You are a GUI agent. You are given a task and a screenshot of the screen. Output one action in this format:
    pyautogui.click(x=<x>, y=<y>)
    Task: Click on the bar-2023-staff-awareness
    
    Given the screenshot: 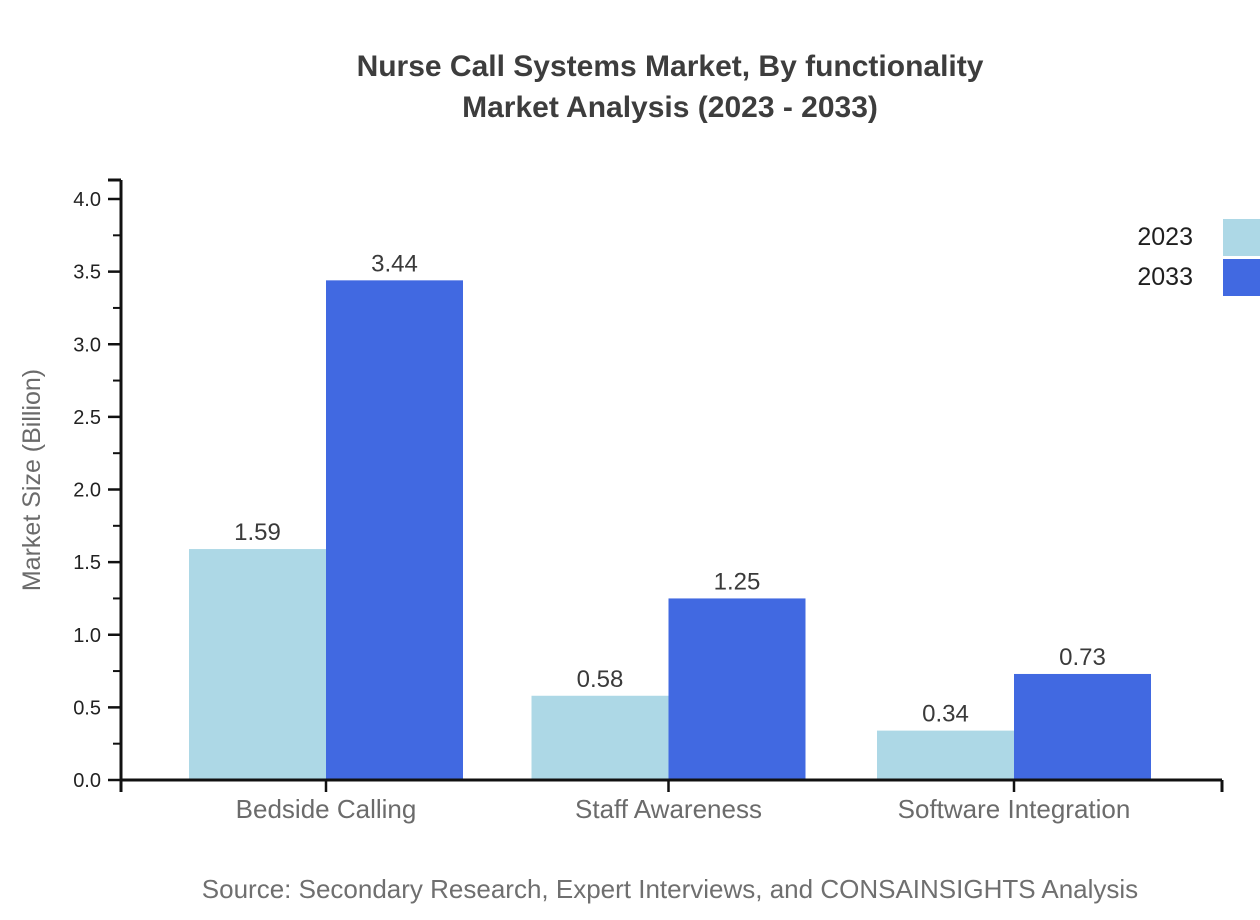 What is the action you would take?
    pyautogui.click(x=600, y=737)
    